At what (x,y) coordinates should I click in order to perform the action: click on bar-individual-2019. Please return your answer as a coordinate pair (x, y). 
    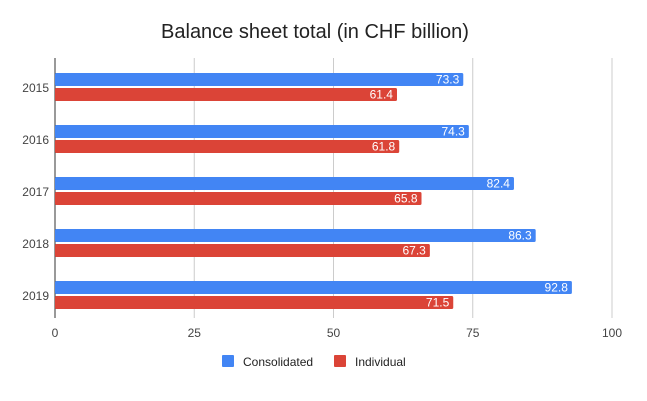
    Looking at the image, I should click on (254, 302).